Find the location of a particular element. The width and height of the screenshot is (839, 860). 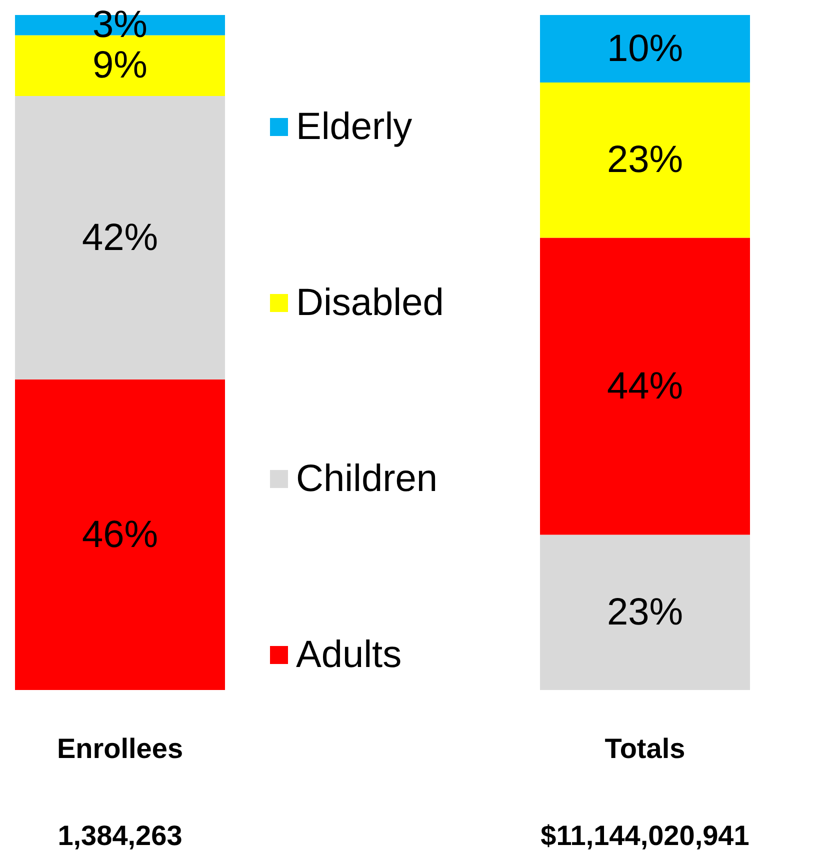

data-label: 44% is located at coordinates (645, 386).